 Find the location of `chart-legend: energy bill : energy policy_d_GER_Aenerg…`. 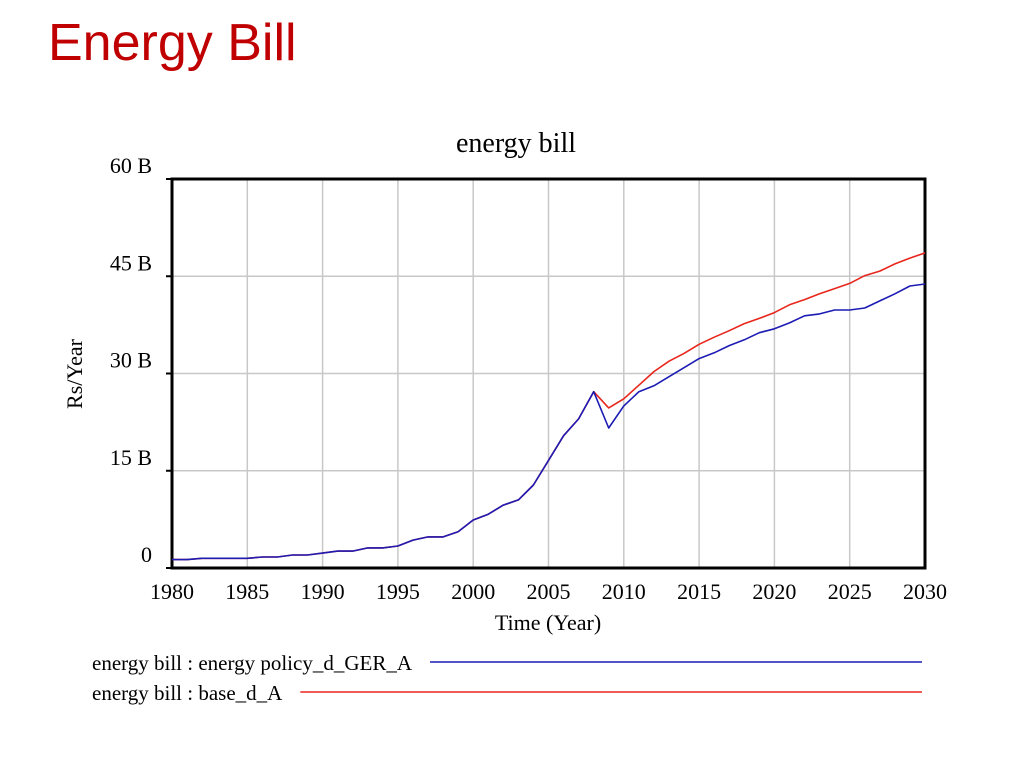

chart-legend: energy bill : energy policy_d_GER_Aenerg… is located at coordinates (507, 678).